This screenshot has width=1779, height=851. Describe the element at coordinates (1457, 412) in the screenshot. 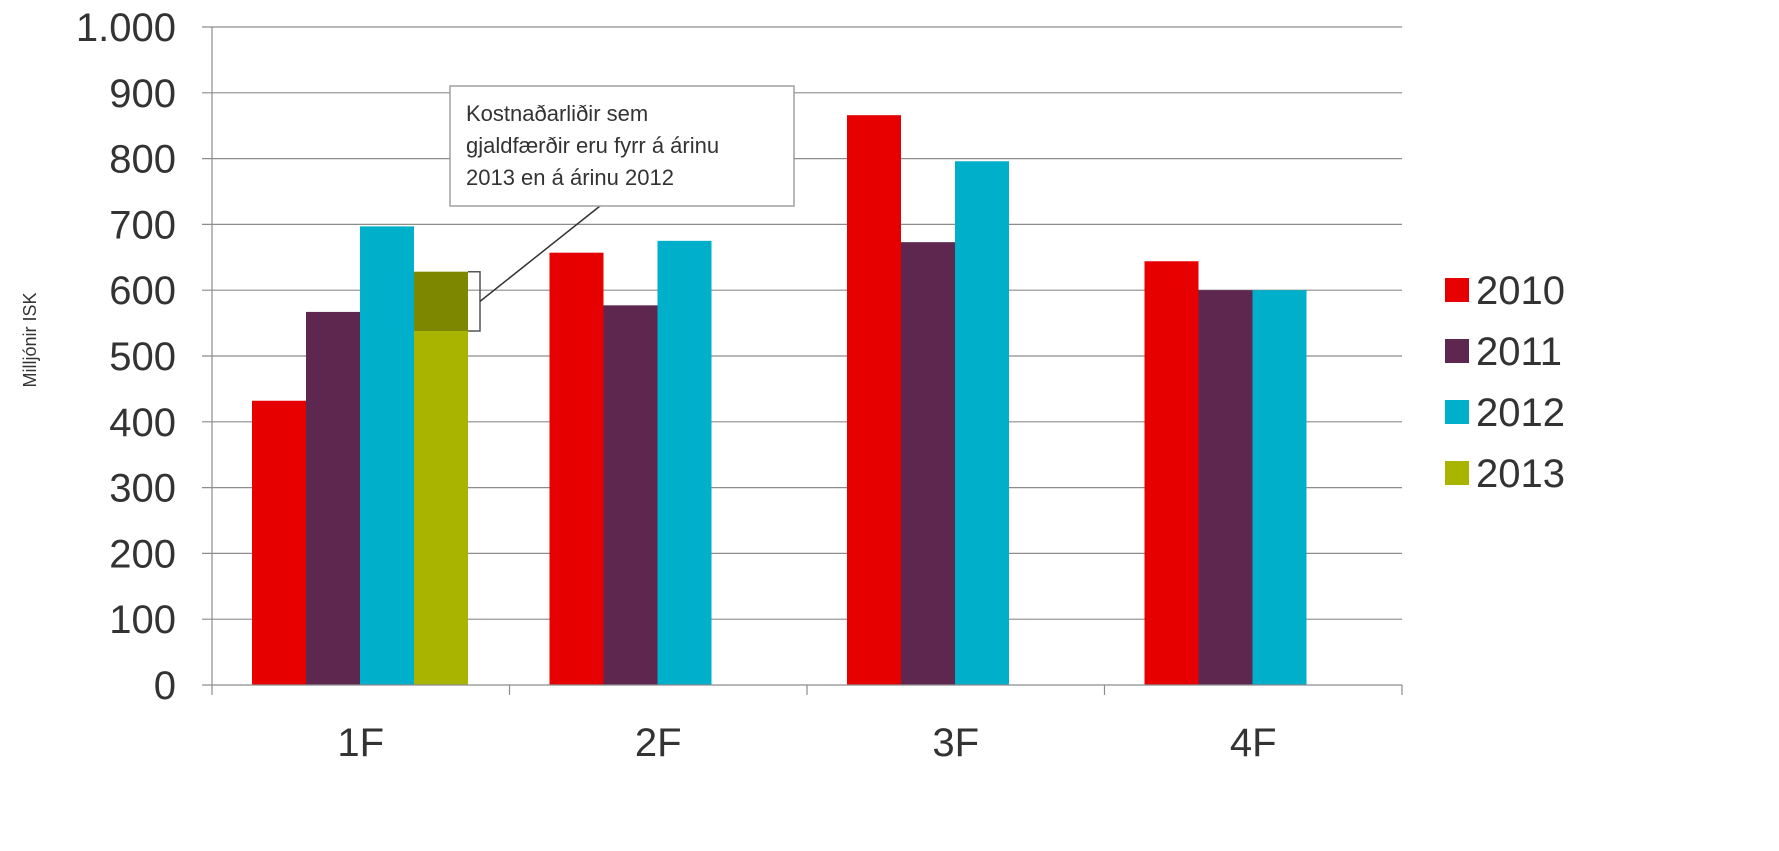

I see `legend-swatch-2012` at that location.